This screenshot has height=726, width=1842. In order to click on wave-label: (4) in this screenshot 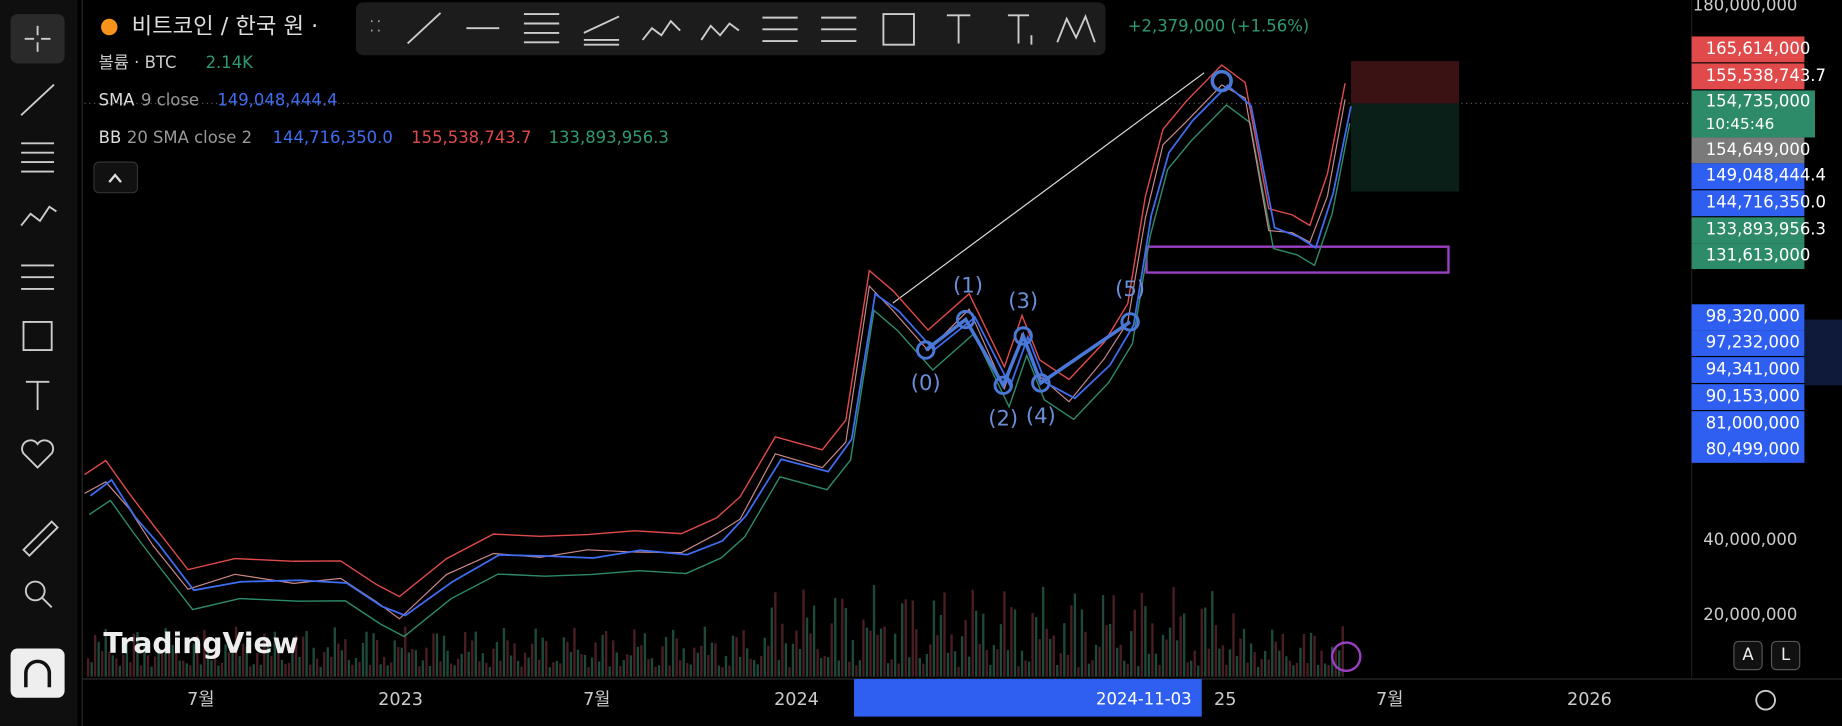, I will do `click(1041, 415)`.